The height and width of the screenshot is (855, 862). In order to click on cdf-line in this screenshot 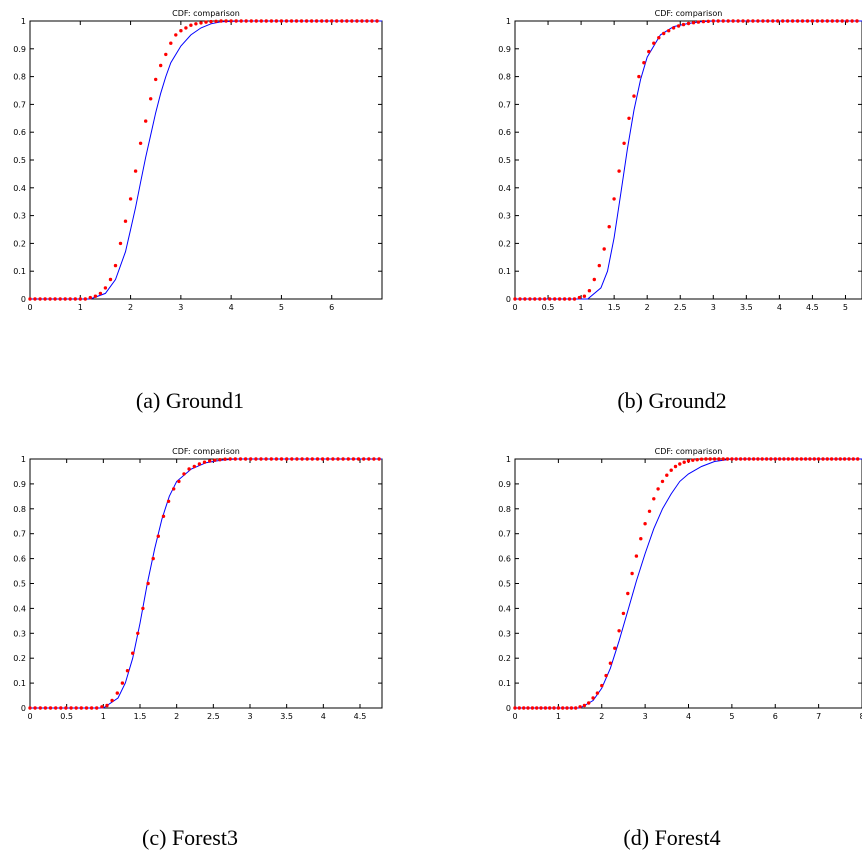, I will do `click(688, 583)`.